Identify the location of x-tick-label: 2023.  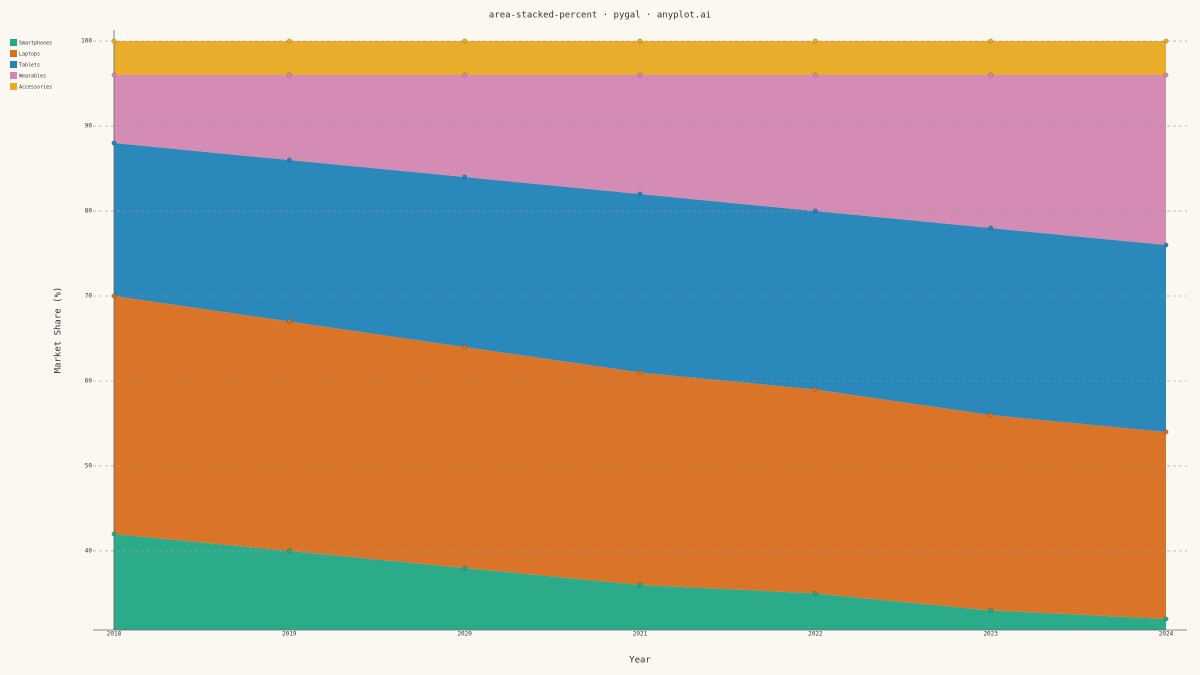
(990, 634).